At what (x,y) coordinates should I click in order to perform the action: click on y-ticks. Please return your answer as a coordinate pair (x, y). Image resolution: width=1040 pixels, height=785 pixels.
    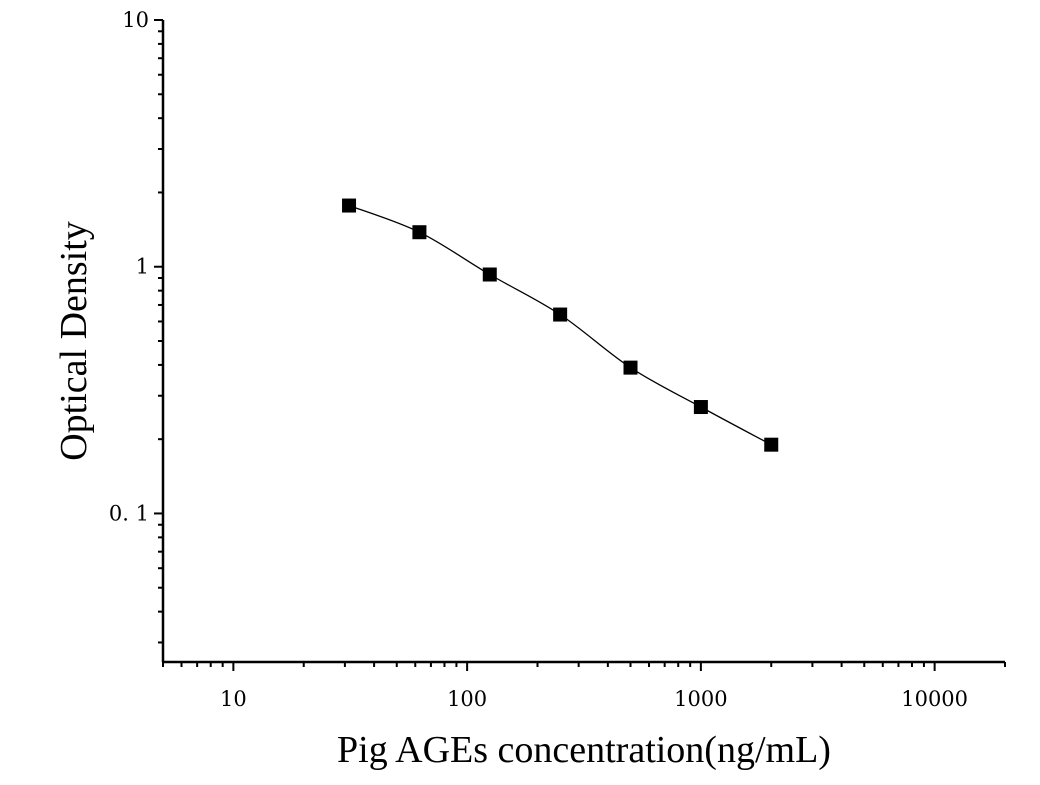
    Looking at the image, I should click on (158, 331).